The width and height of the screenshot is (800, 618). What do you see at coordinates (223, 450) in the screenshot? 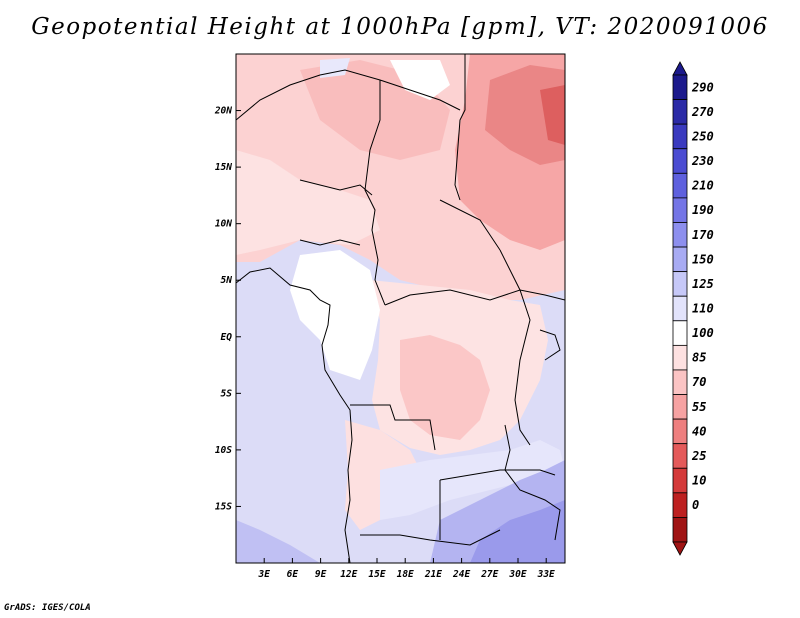
I see `y-tick-label: 10S` at bounding box center [223, 450].